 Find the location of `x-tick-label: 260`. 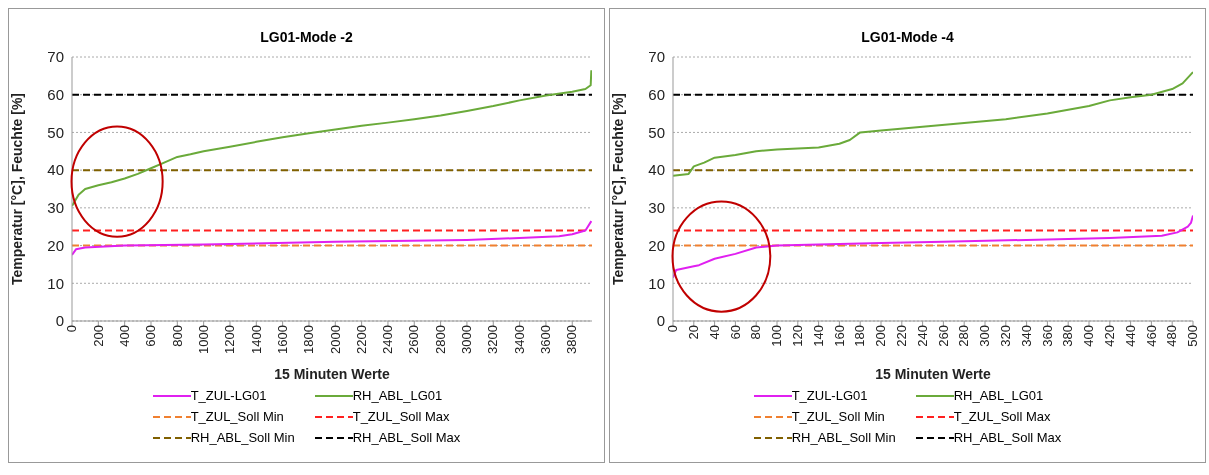

x-tick-label: 260 is located at coordinates (943, 336).